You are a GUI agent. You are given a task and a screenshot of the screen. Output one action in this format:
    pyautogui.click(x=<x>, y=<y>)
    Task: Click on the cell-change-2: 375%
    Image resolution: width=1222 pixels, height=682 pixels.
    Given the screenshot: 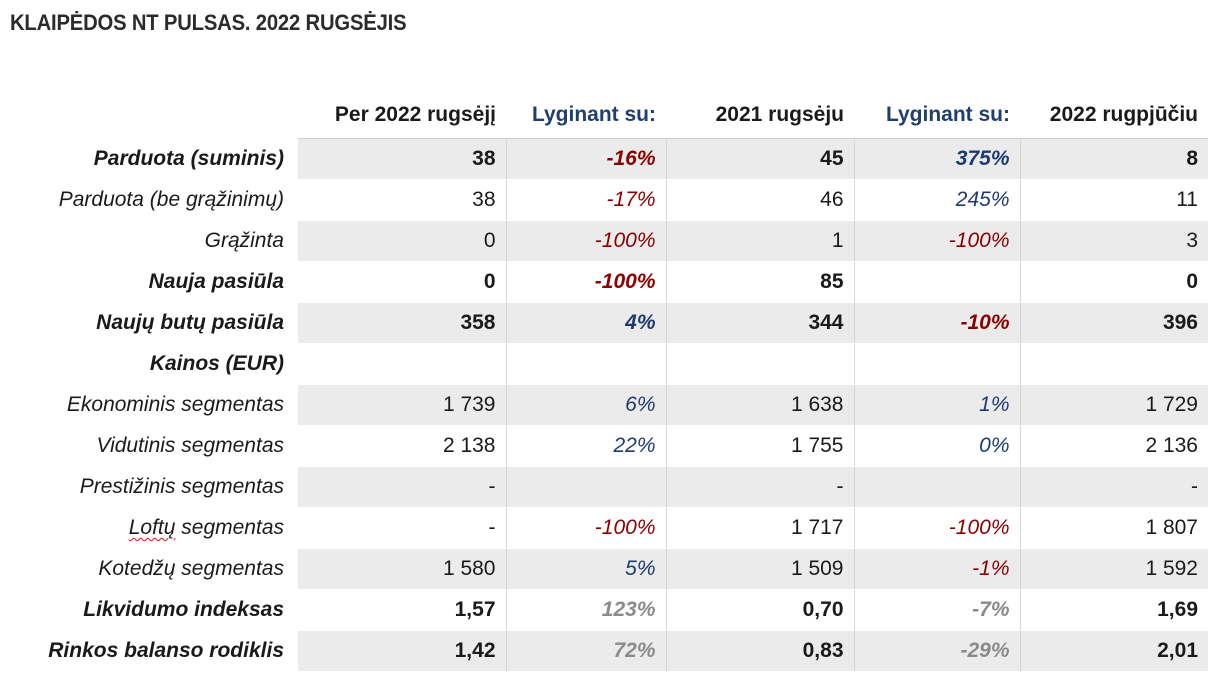 What is the action you would take?
    pyautogui.click(x=937, y=159)
    